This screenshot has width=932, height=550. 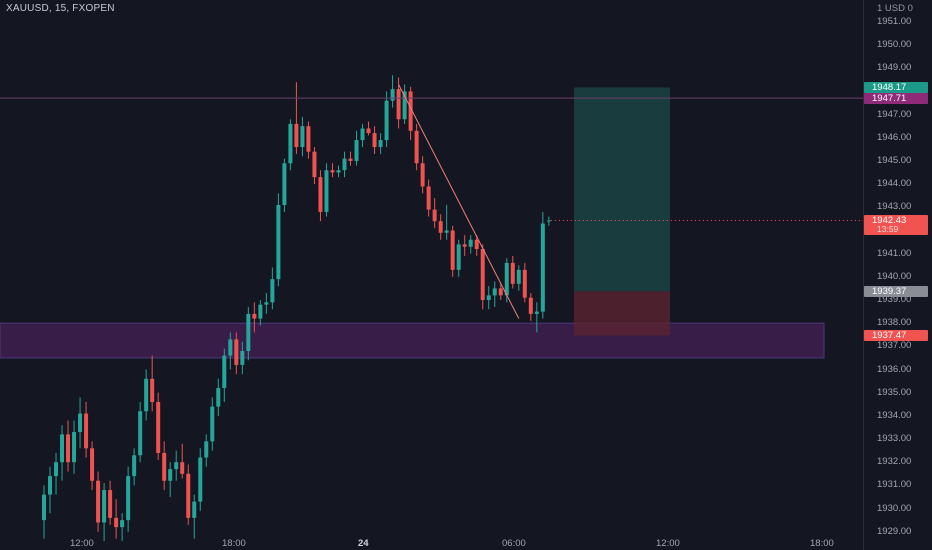 I want to click on take-profit-zone, so click(x=622, y=189).